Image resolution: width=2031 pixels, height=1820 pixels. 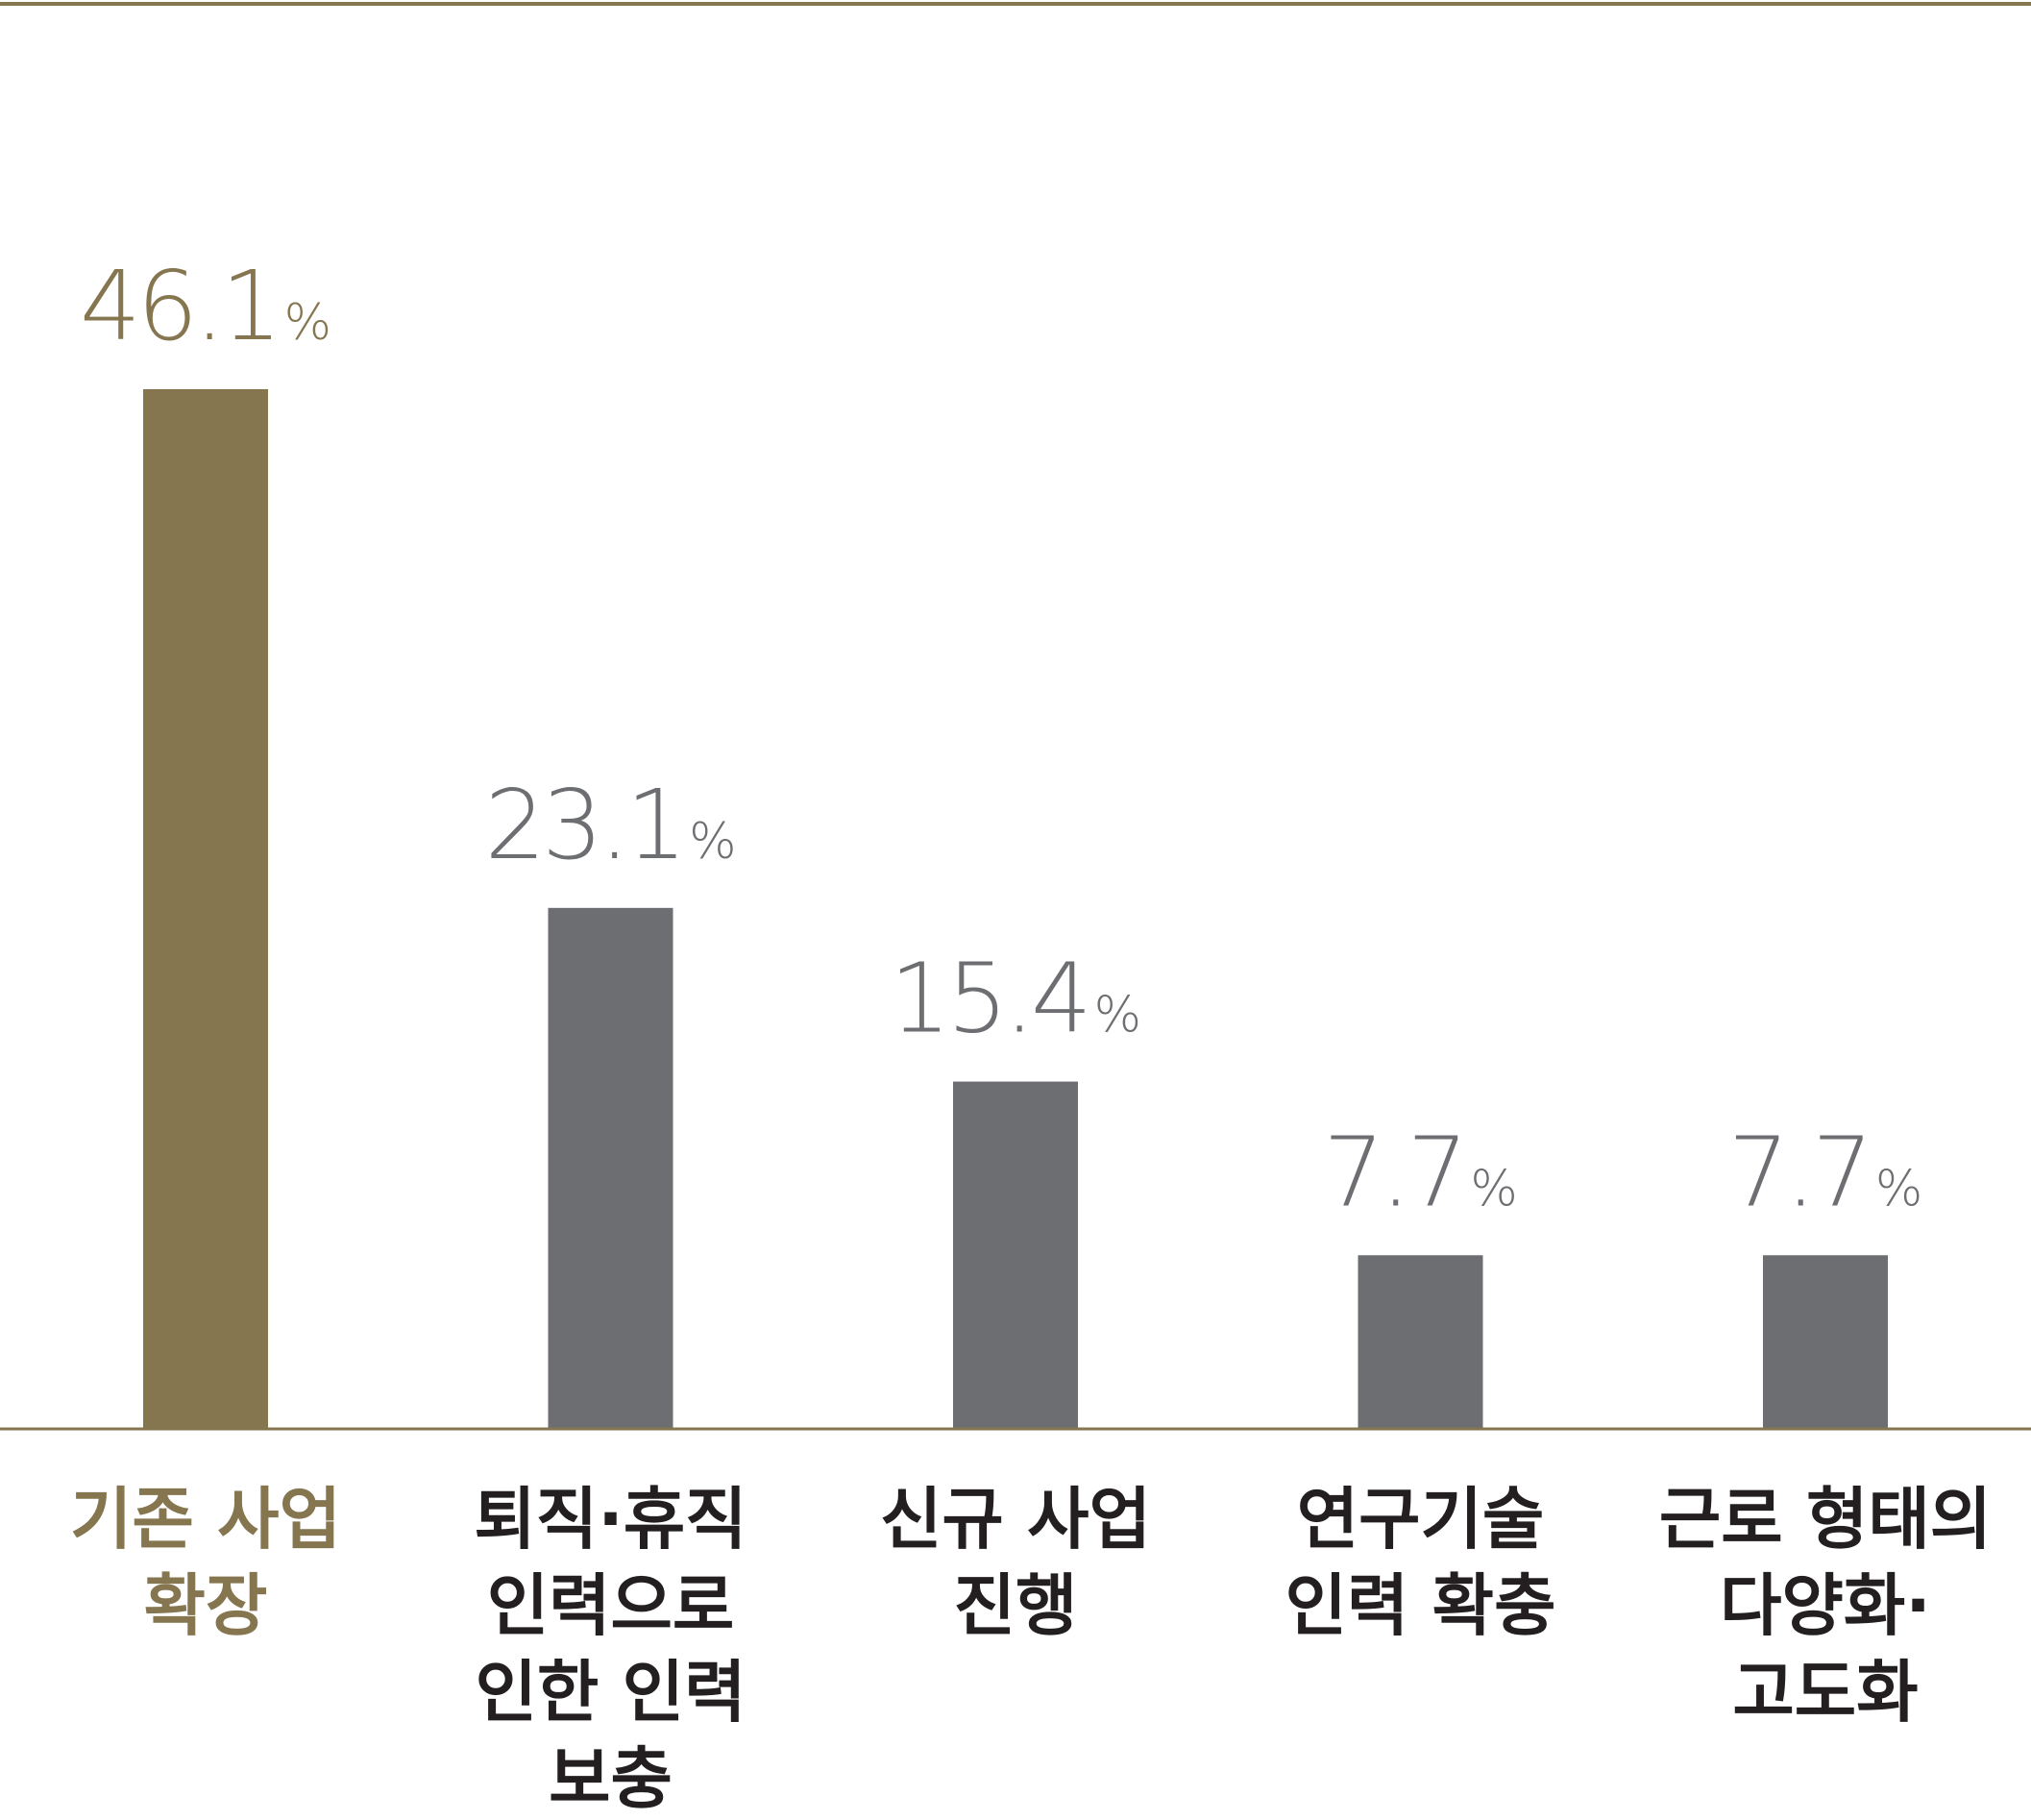 I want to click on category-label-line: 보충, so click(x=611, y=1779).